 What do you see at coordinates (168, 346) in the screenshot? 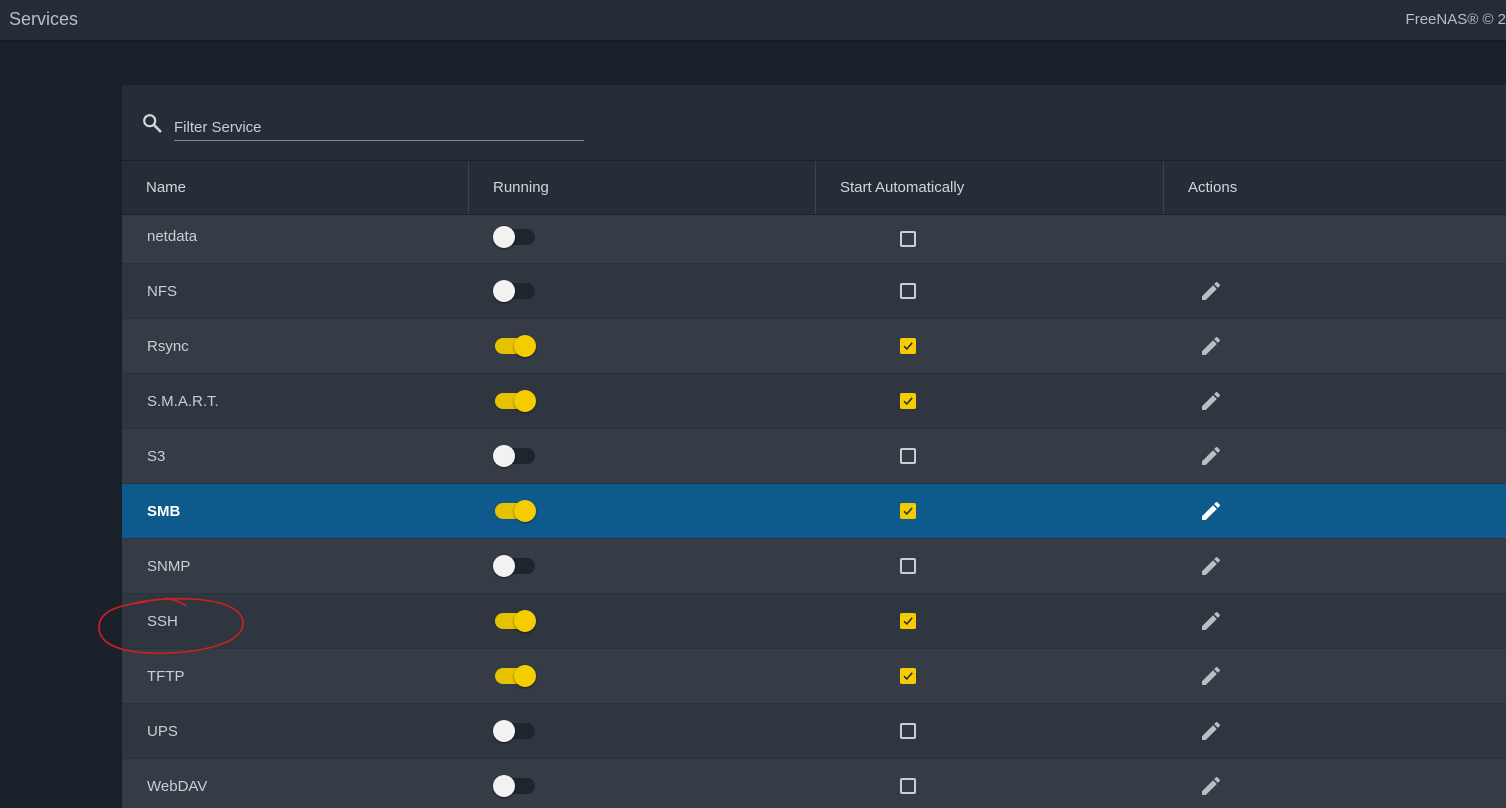
I see `service-name: Rsync` at bounding box center [168, 346].